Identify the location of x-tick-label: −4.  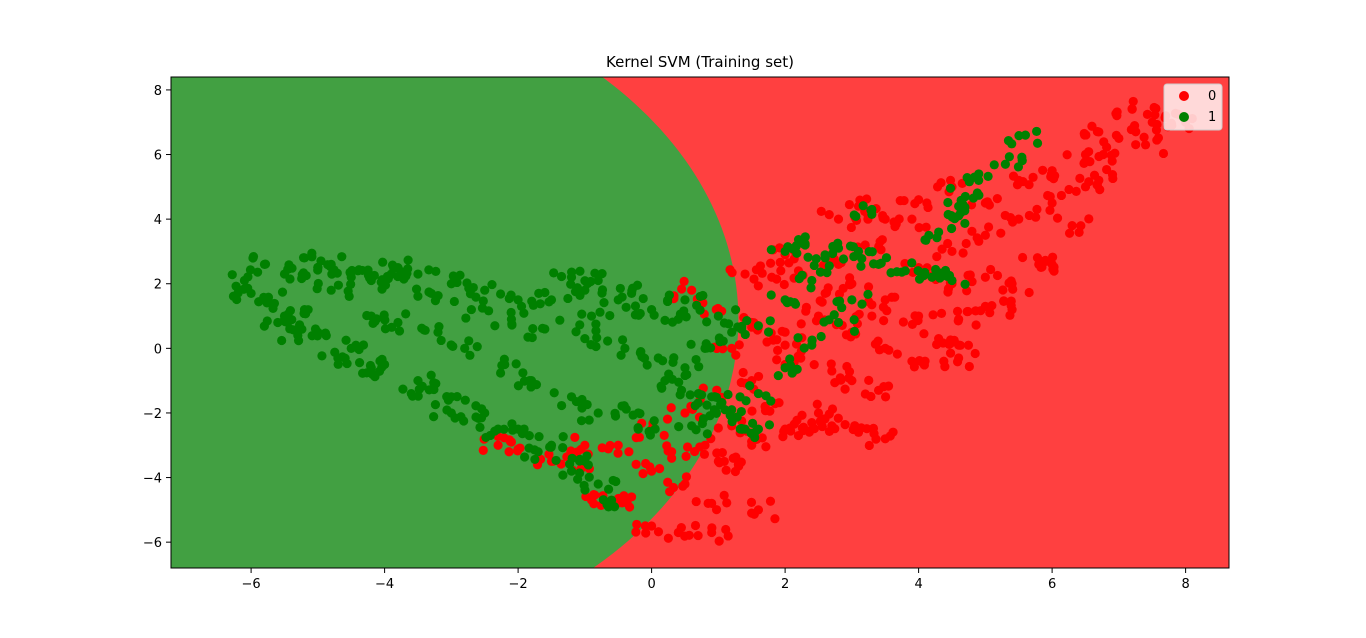
(384, 584).